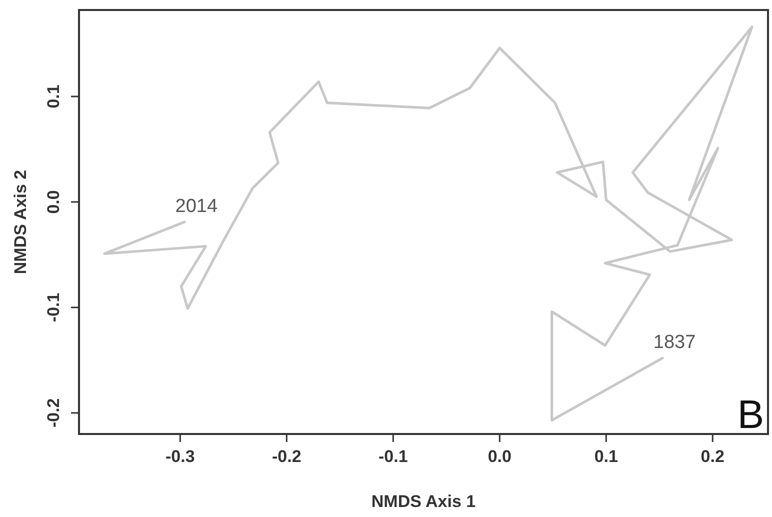 The image size is (772, 517). I want to click on x-tick-label: 0.2, so click(712, 456).